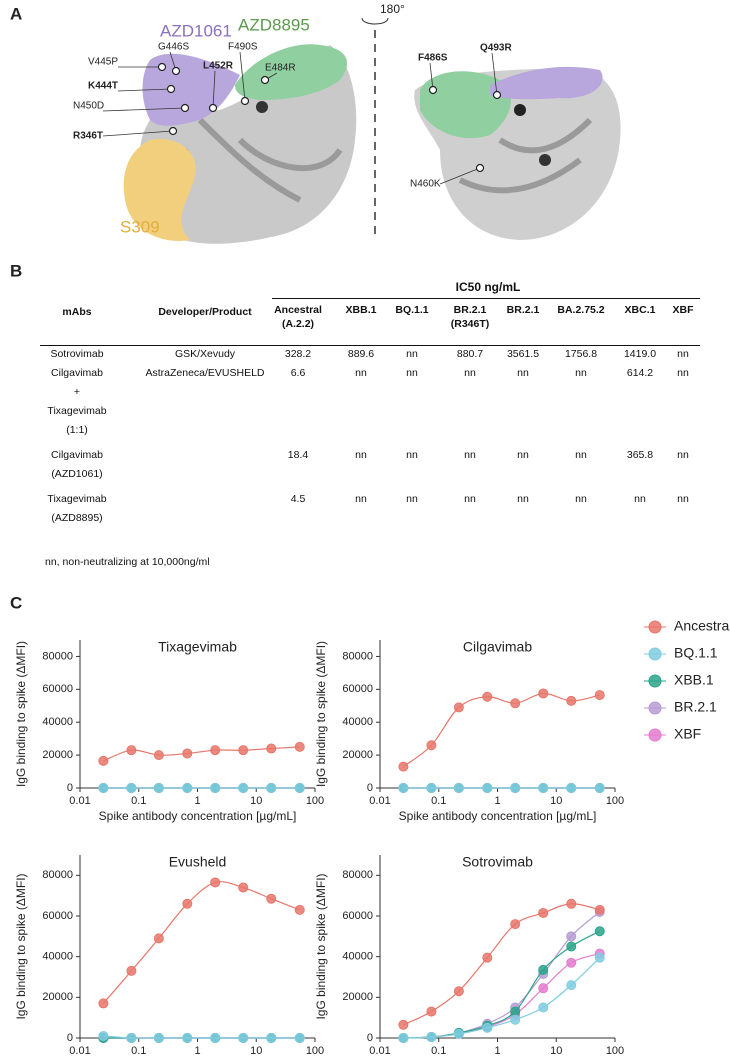 The height and width of the screenshot is (1058, 730). What do you see at coordinates (88, 136) in the screenshot?
I see `mutation-label: R346T` at bounding box center [88, 136].